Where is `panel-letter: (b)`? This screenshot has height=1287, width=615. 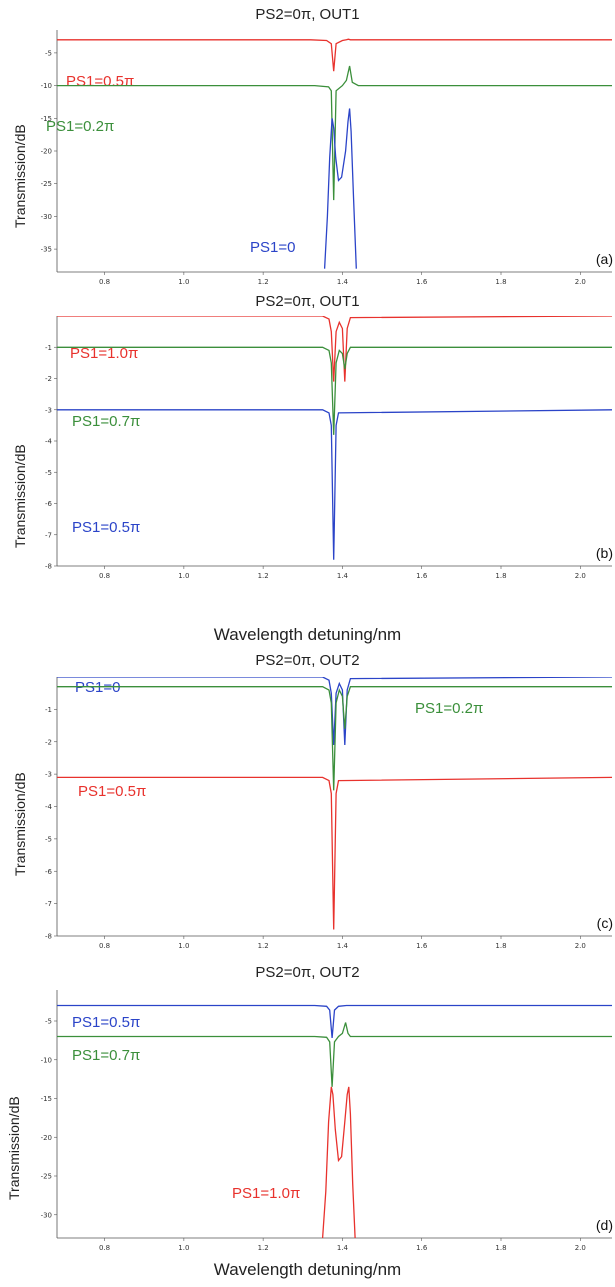
panel-letter: (b) is located at coordinates (604, 553).